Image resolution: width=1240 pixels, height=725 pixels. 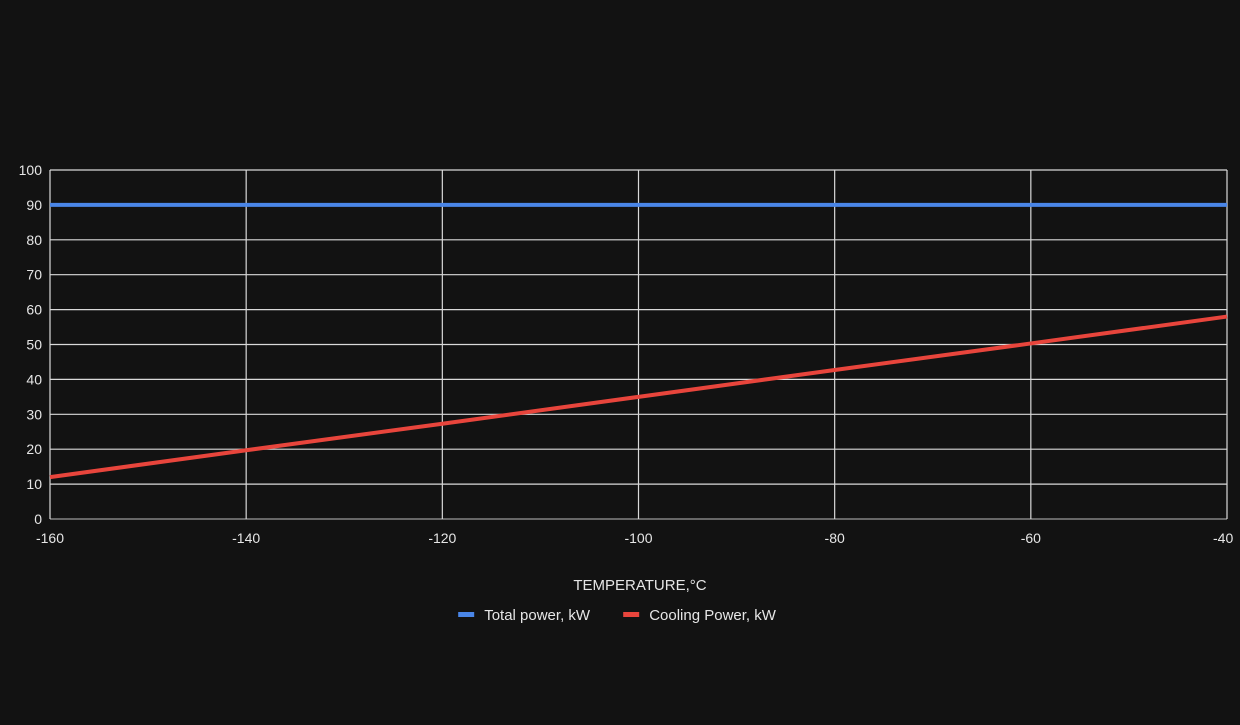 I want to click on x-axis-title: TEMPERATURE,°C, so click(x=639, y=585).